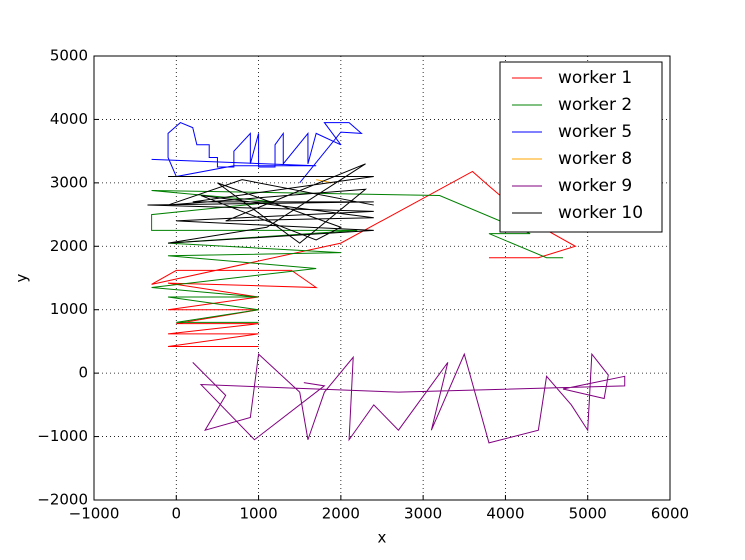  I want to click on x-tick-label: 3000, so click(423, 514).